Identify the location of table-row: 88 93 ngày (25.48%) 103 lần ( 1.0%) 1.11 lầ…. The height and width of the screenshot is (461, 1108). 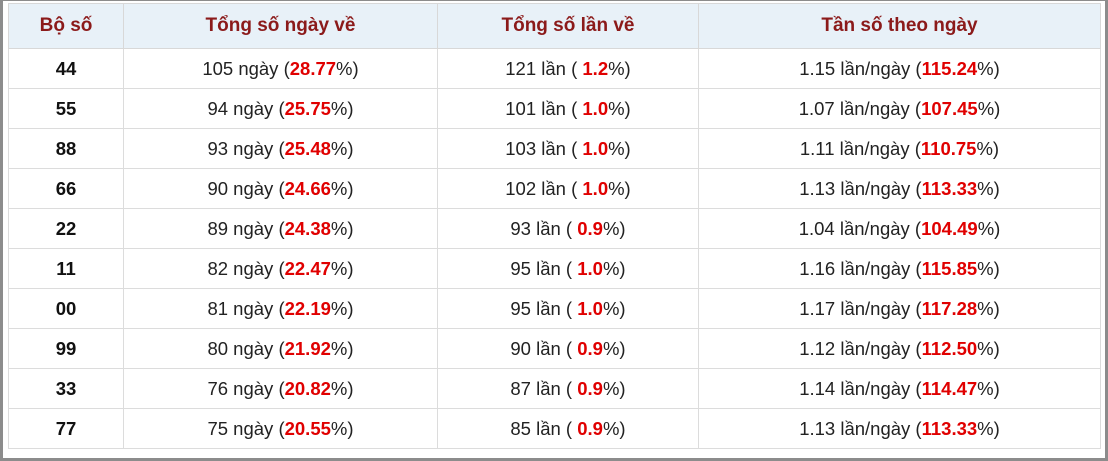
(554, 148).